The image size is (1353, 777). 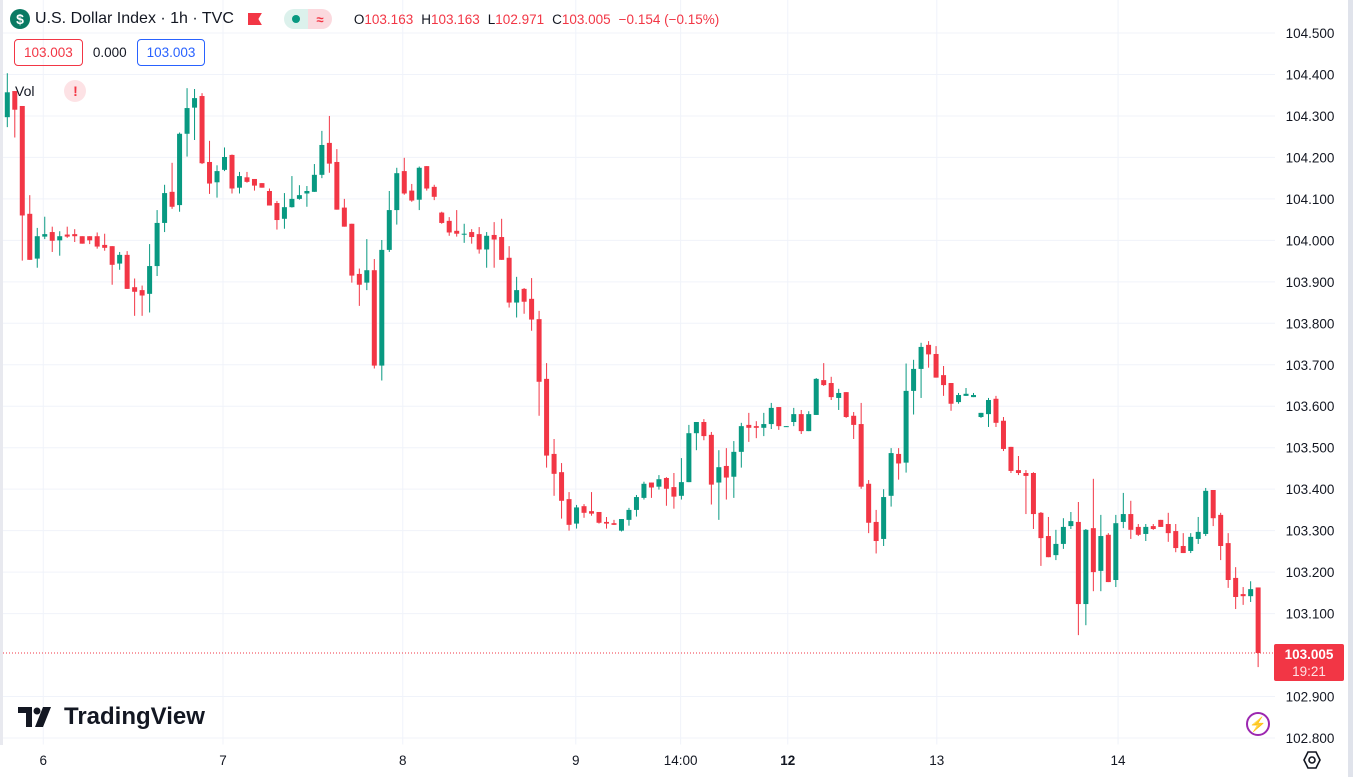 What do you see at coordinates (1119, 760) in the screenshot?
I see `x-tick-label: 14` at bounding box center [1119, 760].